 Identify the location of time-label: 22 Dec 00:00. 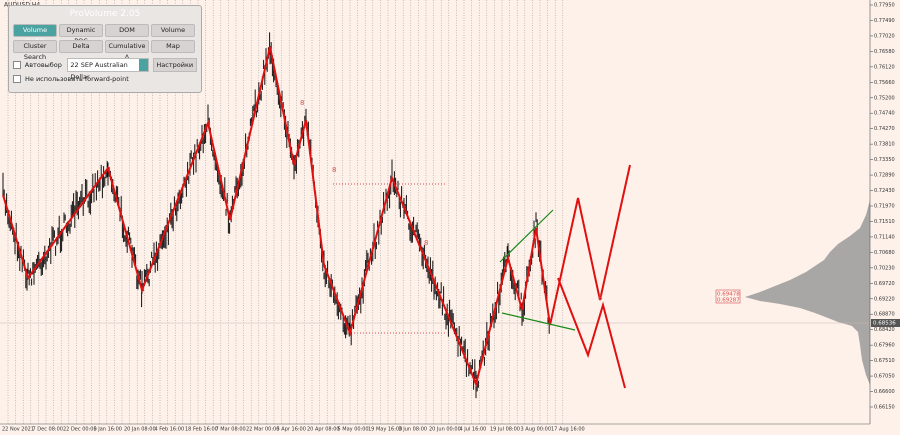
(80, 430).